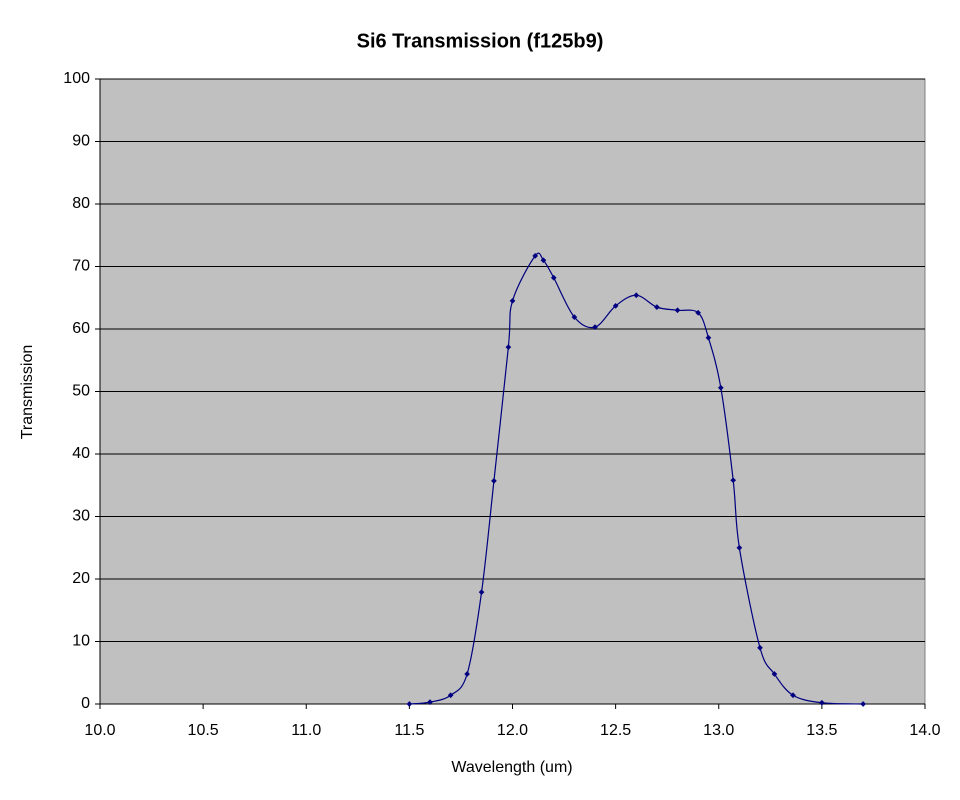 This screenshot has width=960, height=800. I want to click on x-tick-label: 11.5, so click(409, 730).